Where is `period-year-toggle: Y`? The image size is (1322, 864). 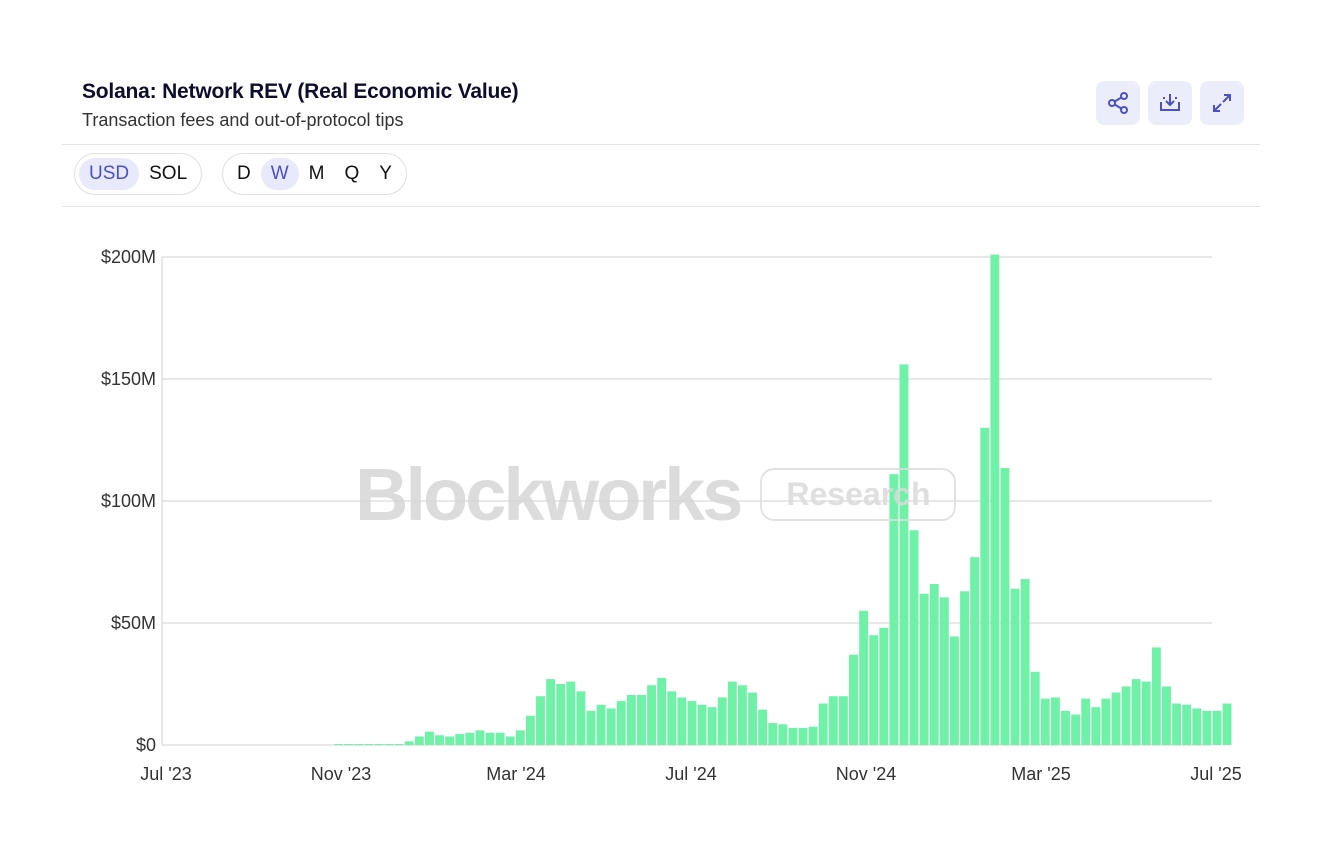
period-year-toggle: Y is located at coordinates (385, 173).